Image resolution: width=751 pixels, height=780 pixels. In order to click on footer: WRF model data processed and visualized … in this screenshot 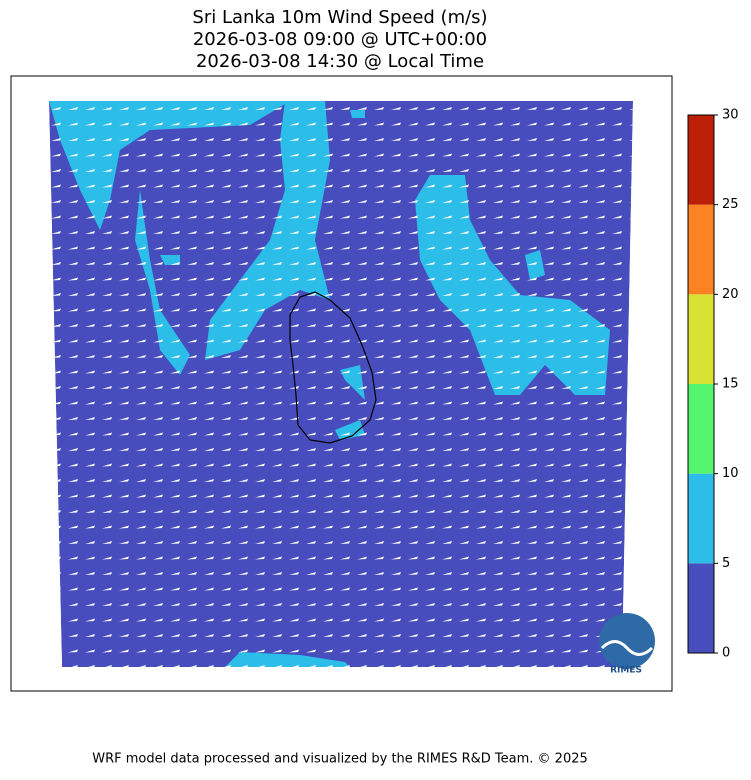, I will do `click(340, 759)`.